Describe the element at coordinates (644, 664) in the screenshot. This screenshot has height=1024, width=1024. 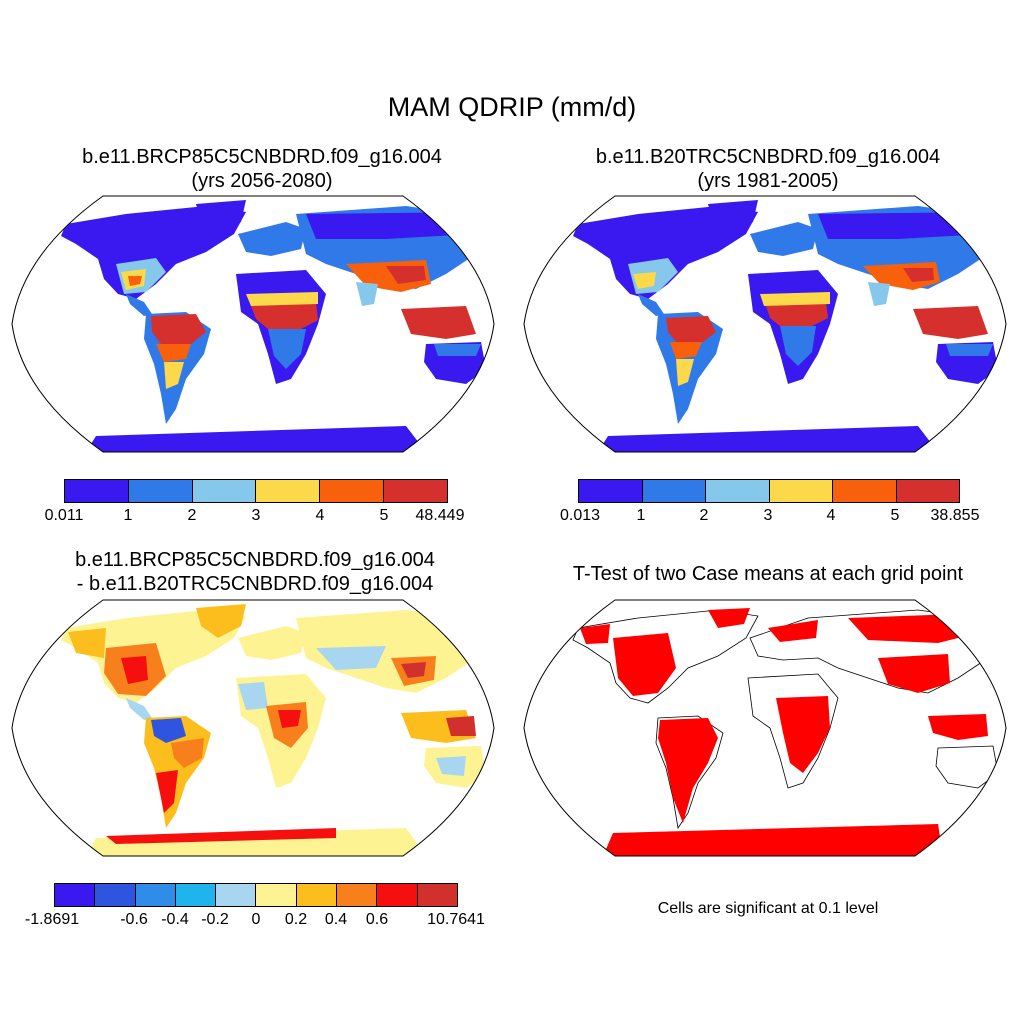
I see `sig-north-america` at that location.